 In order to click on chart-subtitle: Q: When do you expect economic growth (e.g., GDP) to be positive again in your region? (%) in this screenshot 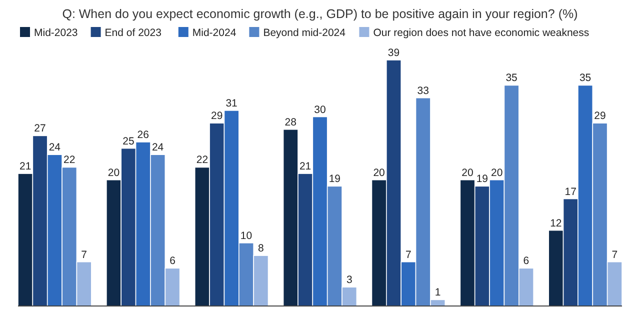, I will do `click(320, 14)`.